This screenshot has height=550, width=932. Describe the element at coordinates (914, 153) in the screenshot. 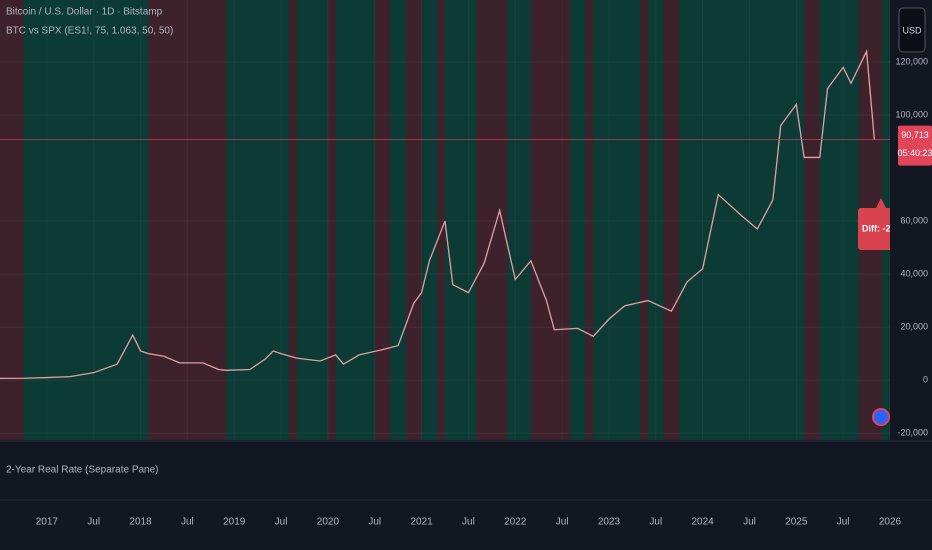

I see `countdown: 05:40:23` at that location.